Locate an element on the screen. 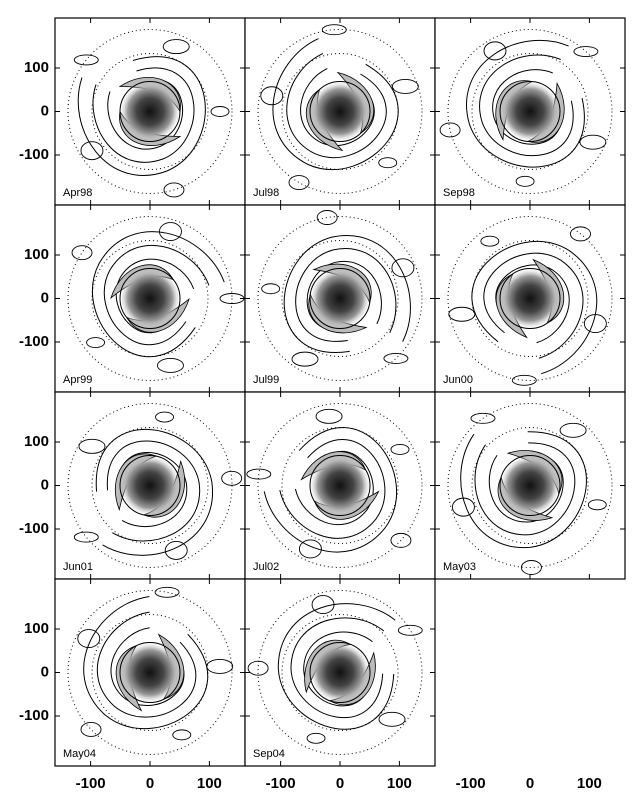 This screenshot has height=807, width=644. y-tick-label: 100 is located at coordinates (36, 67).